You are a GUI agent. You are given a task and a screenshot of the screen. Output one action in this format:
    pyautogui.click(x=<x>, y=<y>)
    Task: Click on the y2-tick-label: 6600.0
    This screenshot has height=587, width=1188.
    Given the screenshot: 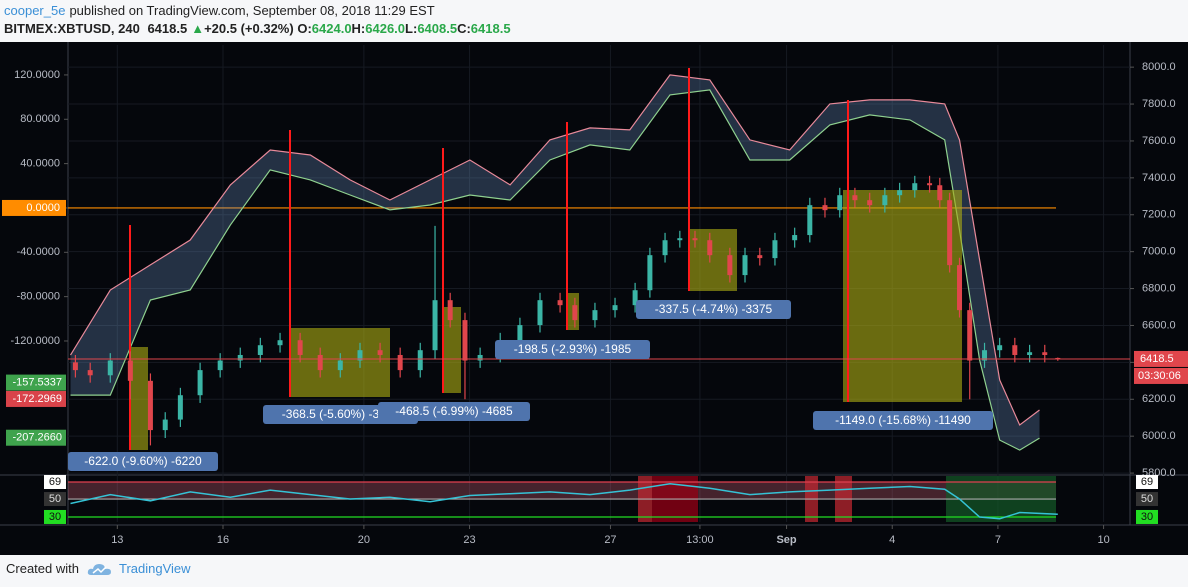 What is the action you would take?
    pyautogui.click(x=1159, y=325)
    